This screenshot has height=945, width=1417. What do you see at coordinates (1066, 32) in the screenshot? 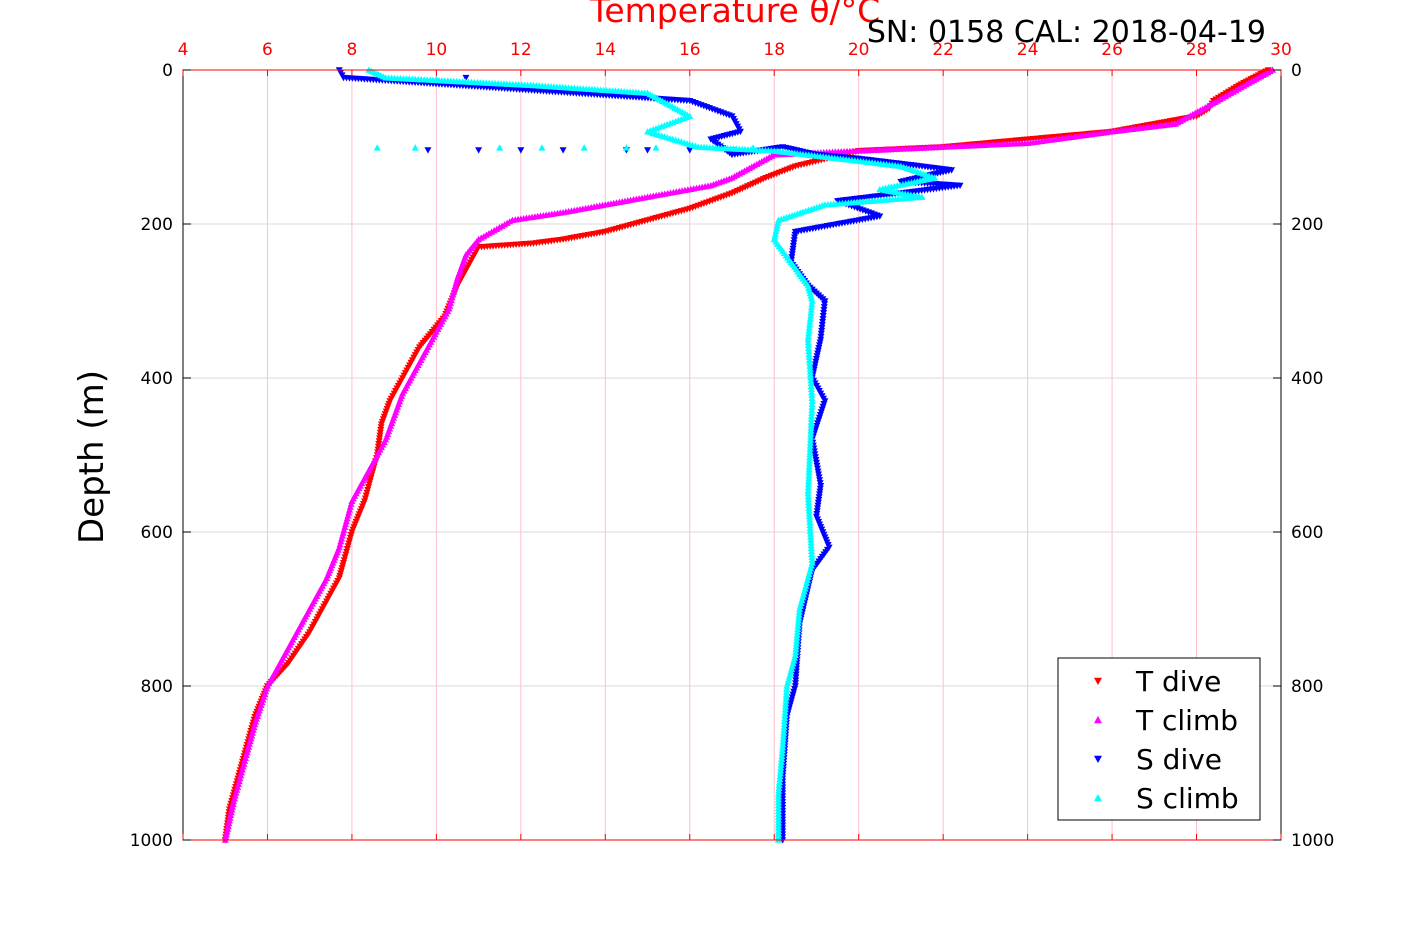
I see `chart-subtitle: SN: 0158 CAL: 2018-04-19` at bounding box center [1066, 32].